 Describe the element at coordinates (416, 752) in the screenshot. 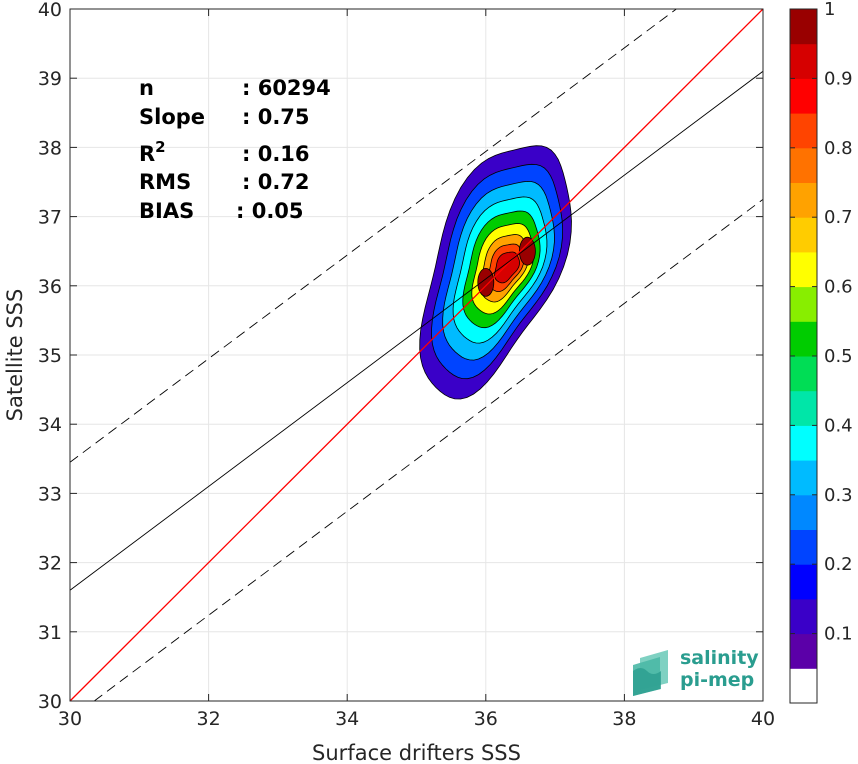

I see `x-axis-label: Surface drifters SSS` at that location.